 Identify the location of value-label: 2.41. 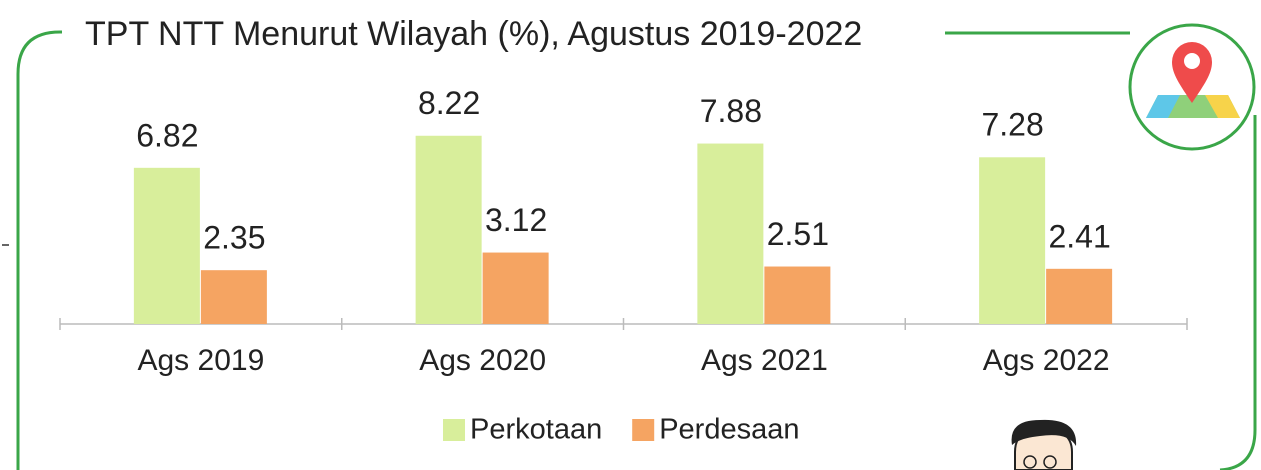
(1079, 236).